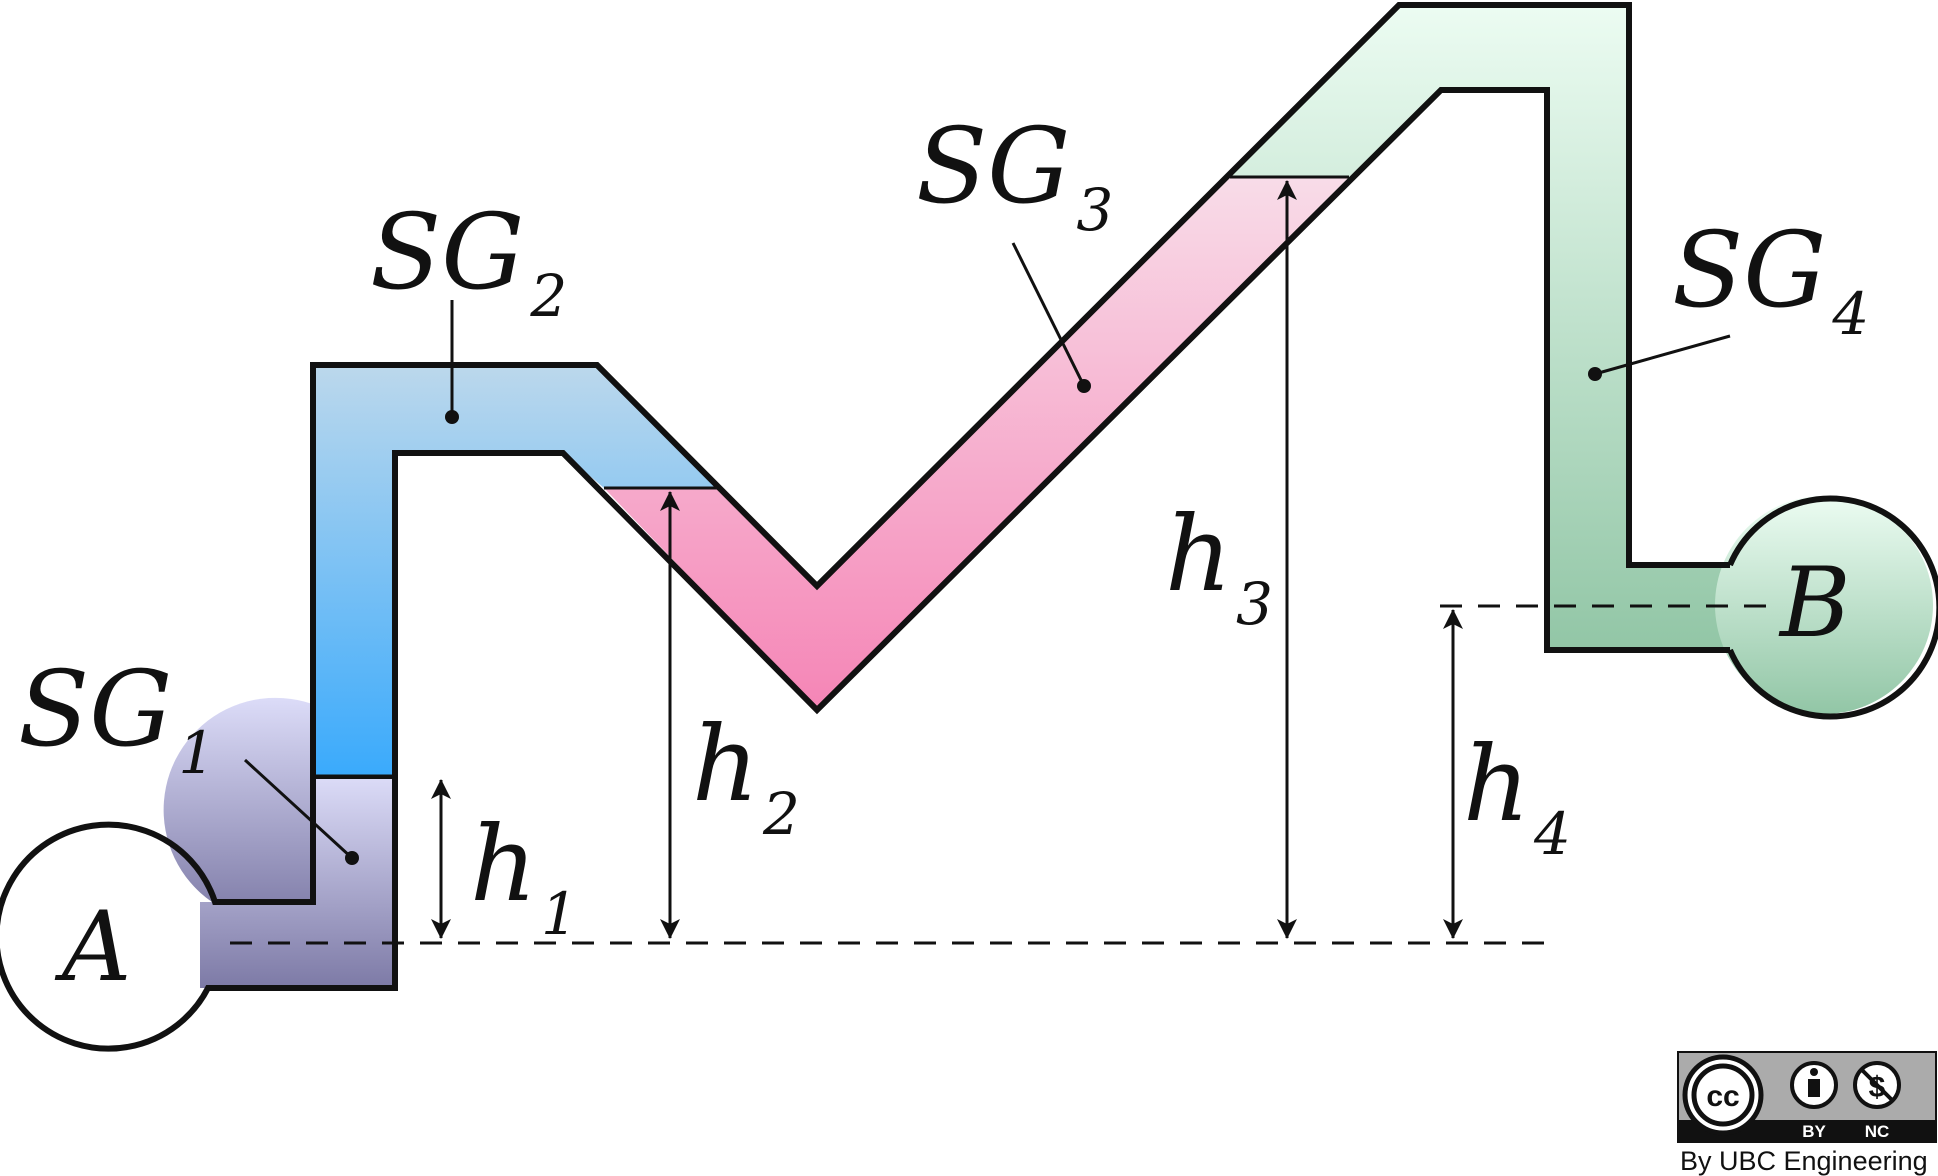 Image resolution: width=1938 pixels, height=1176 pixels. I want to click on h4-label: h4, so click(1517, 795).